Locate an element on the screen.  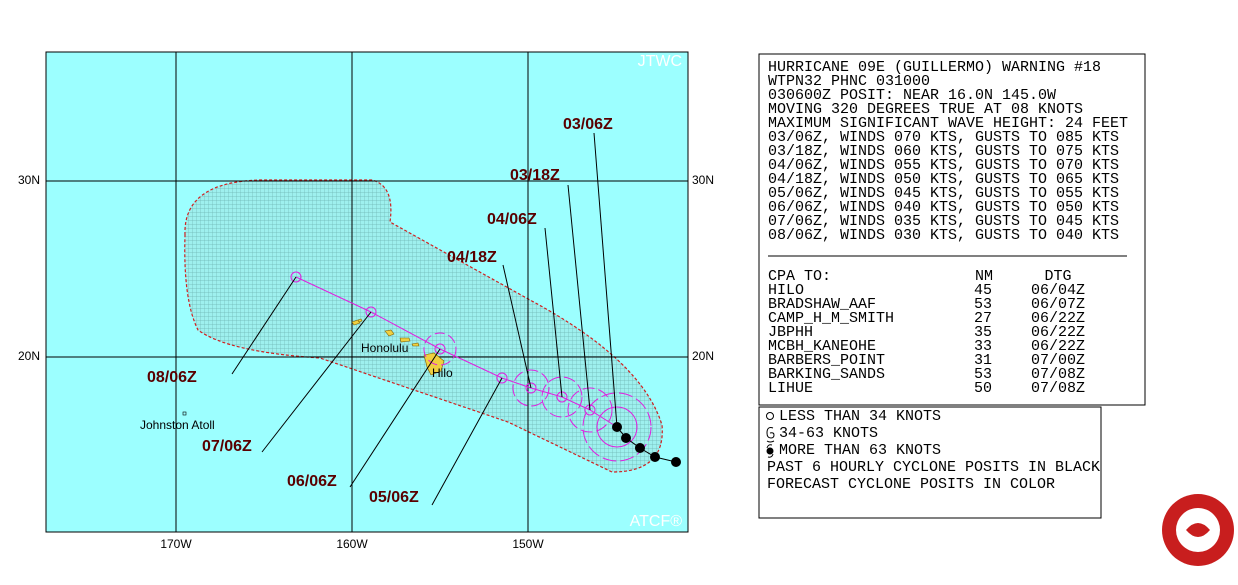
warning-line: WTPN32 PHNC 031000 is located at coordinates (849, 81).